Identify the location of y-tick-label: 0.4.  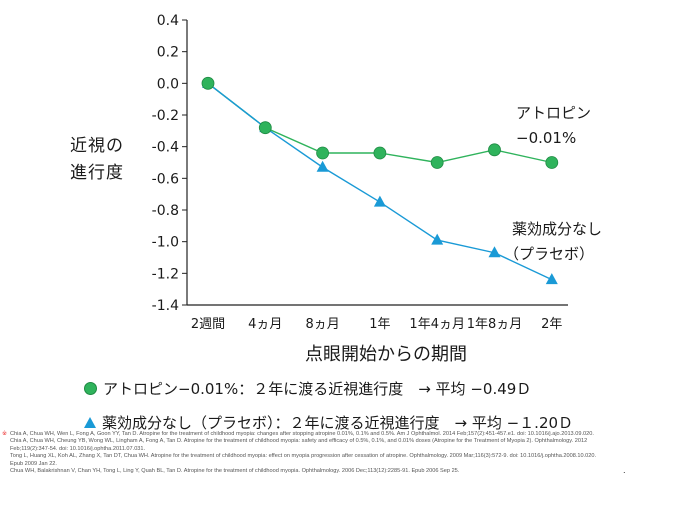
(168, 21).